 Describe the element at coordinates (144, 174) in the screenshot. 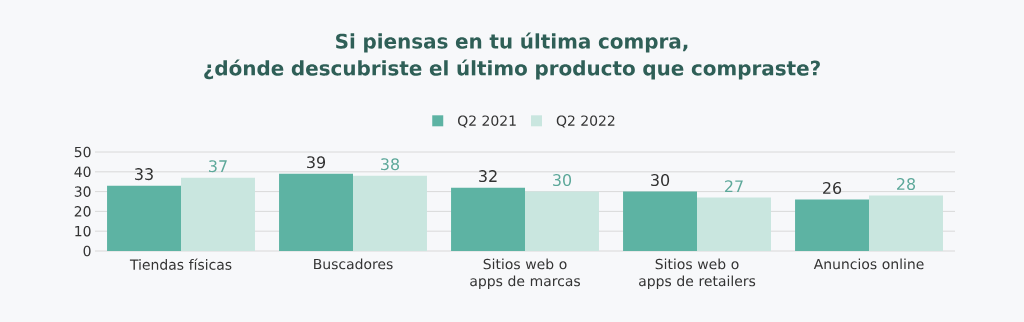

I see `data-label: 33` at that location.